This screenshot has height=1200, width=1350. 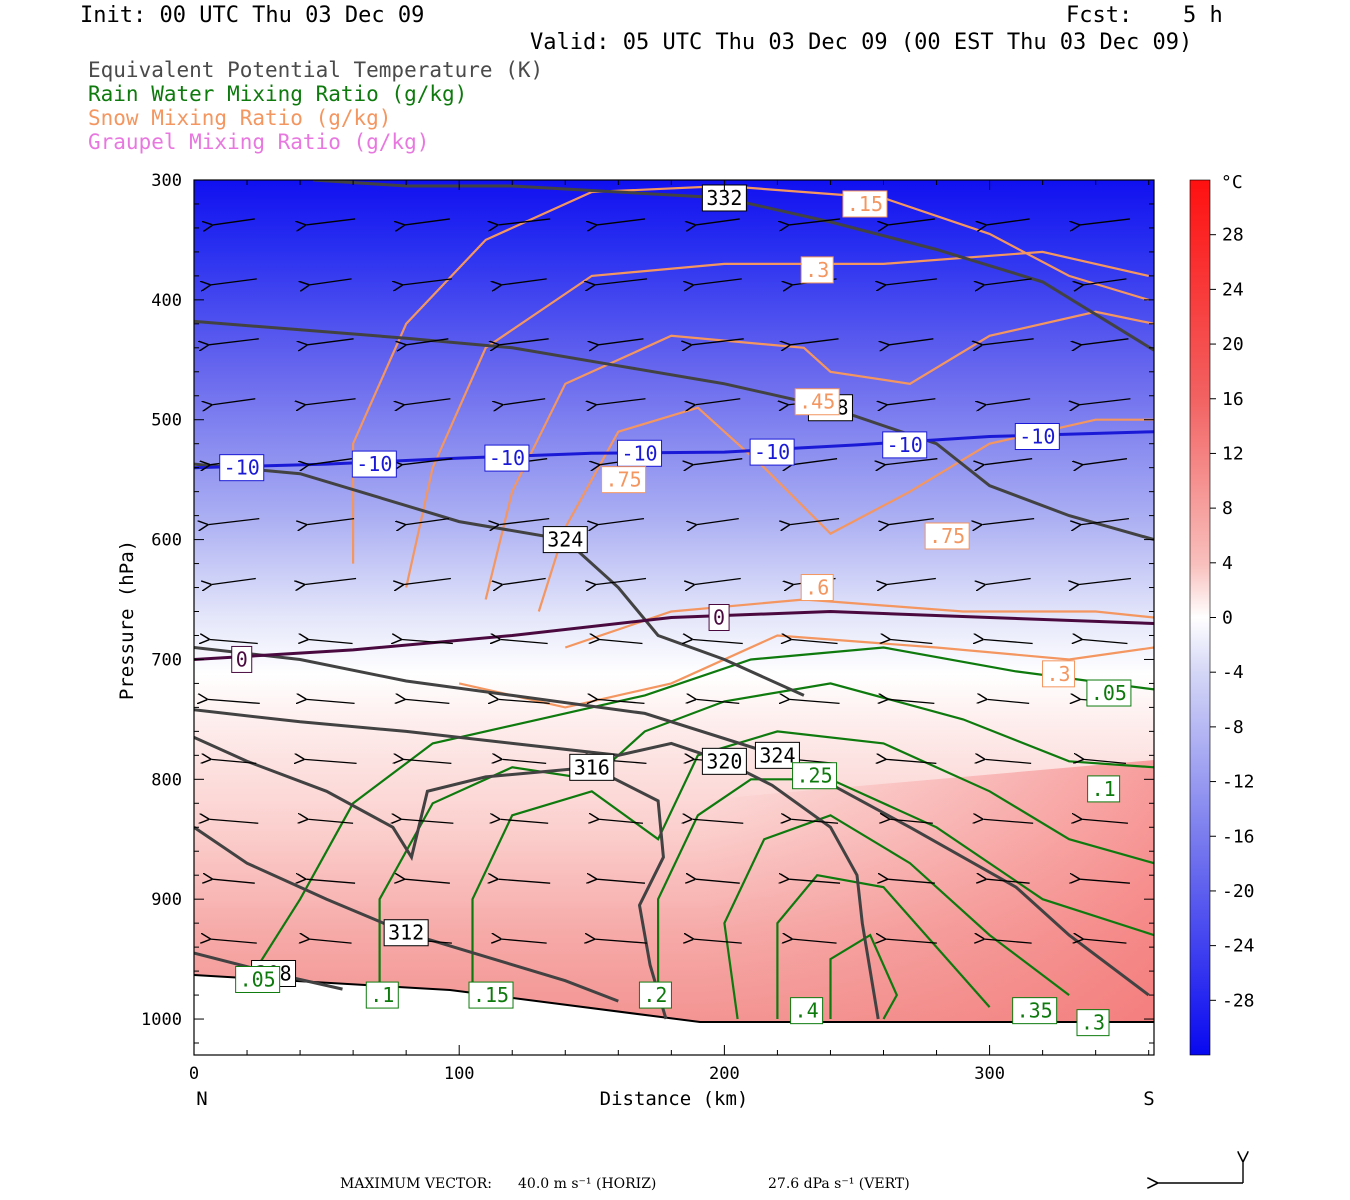 What do you see at coordinates (639, 453) in the screenshot?
I see `isotherm-label--10-3-text: -10` at bounding box center [639, 453].